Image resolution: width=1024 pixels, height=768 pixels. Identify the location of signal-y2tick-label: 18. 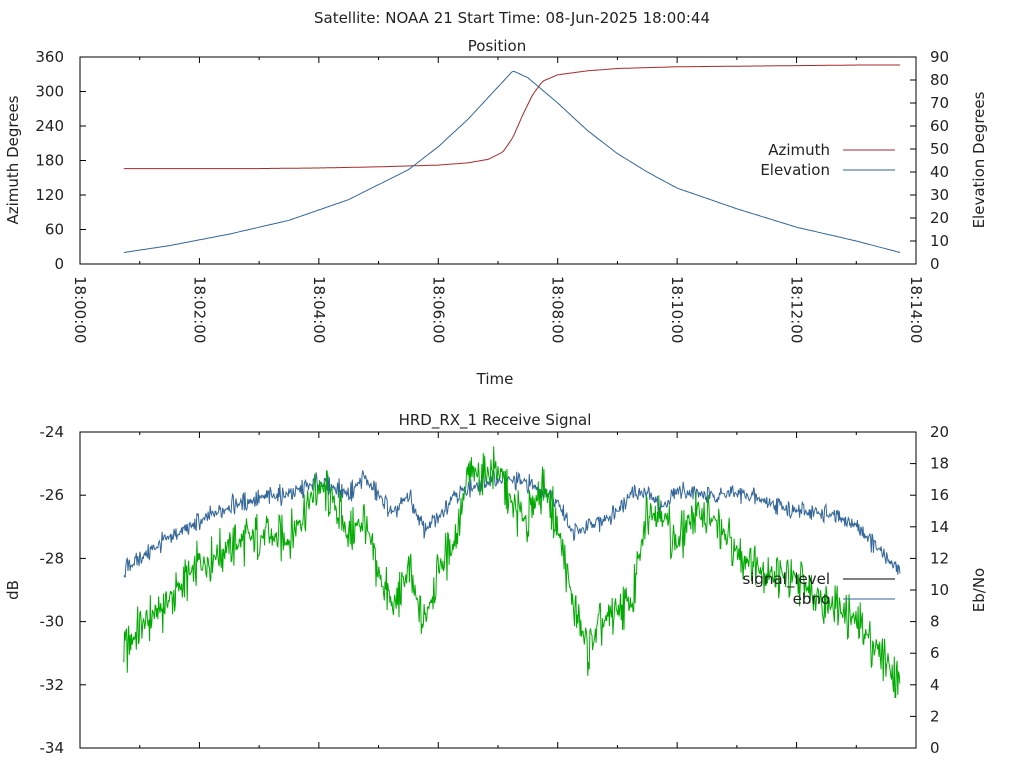
(939, 464).